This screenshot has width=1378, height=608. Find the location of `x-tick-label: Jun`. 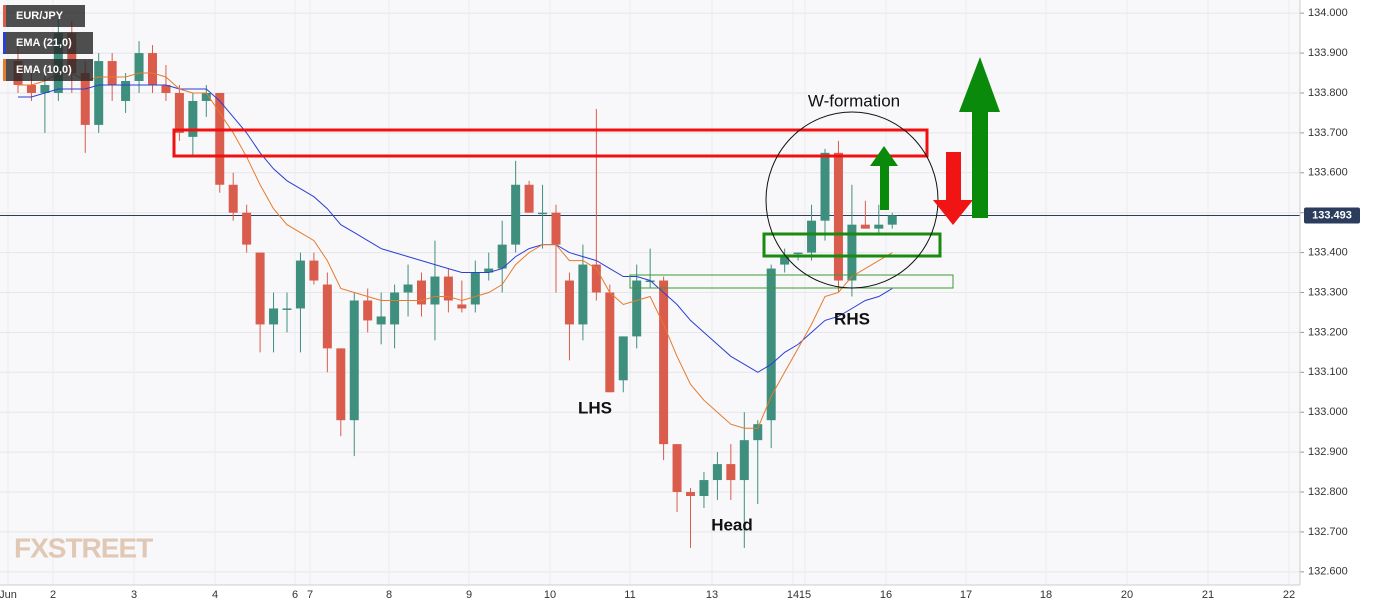

x-tick-label: Jun is located at coordinates (8, 595).